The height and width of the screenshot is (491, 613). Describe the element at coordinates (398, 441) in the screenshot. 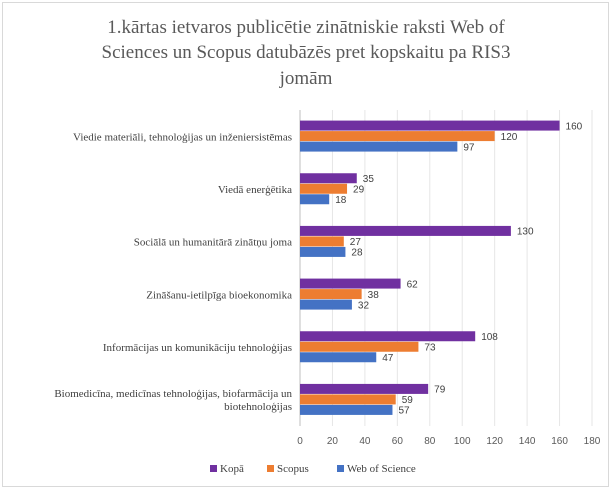

I see `x-tick-label: 60` at that location.